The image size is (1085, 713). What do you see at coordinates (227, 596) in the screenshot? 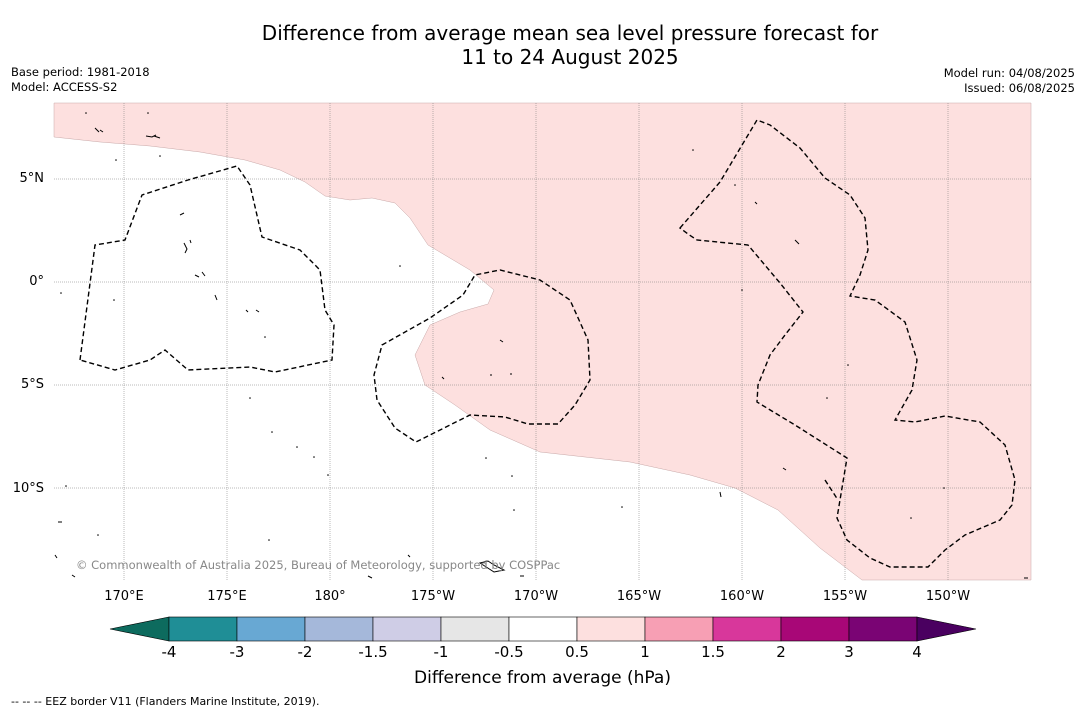
I see `lon-label-175e: 175°E` at bounding box center [227, 596].